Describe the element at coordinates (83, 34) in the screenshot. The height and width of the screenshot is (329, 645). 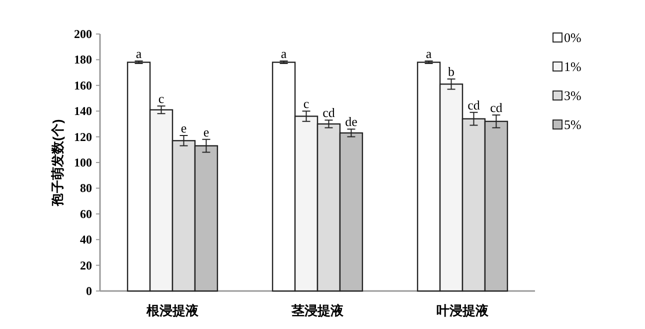
I see `y-tick-label: 200` at that location.